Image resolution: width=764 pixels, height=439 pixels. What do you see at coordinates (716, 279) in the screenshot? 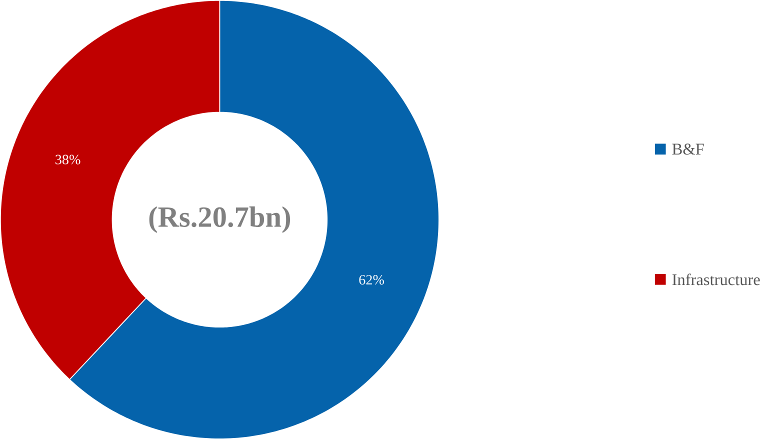
I see `legend-label: Infrastructure` at bounding box center [716, 279].